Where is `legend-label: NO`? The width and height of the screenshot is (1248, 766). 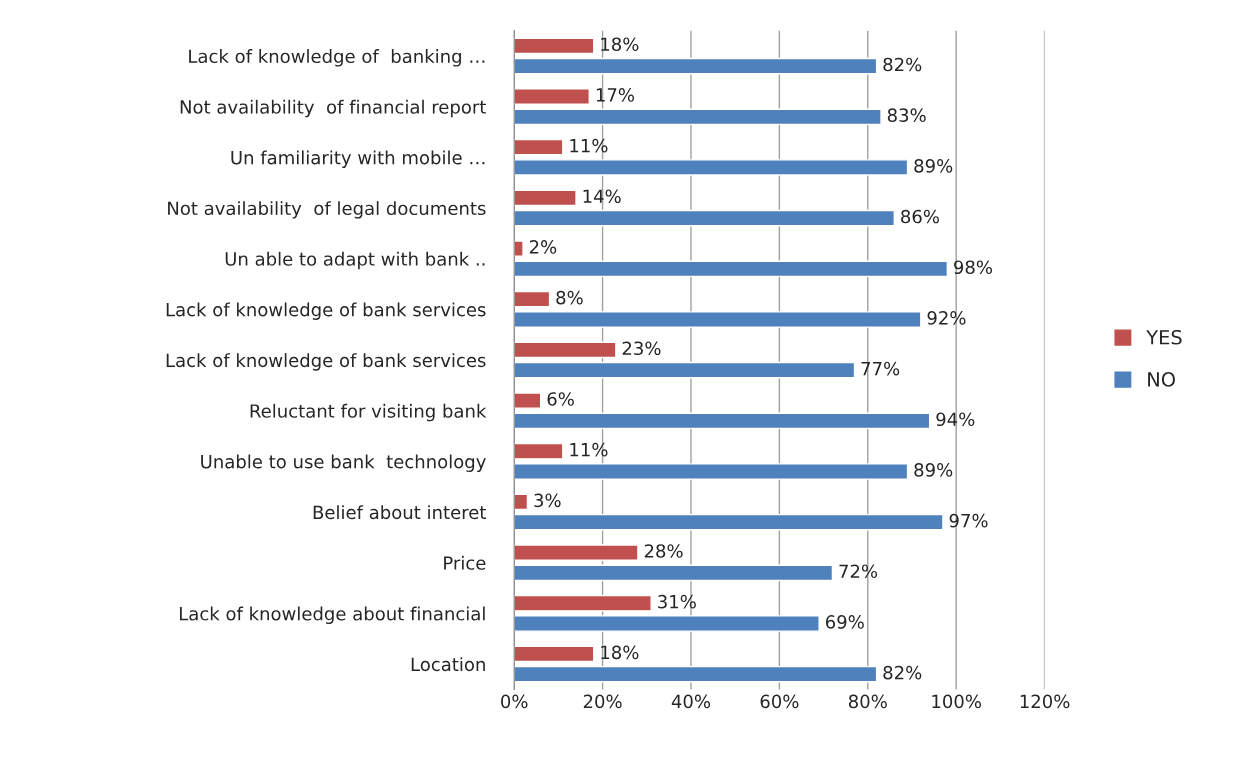 legend-label: NO is located at coordinates (1161, 379).